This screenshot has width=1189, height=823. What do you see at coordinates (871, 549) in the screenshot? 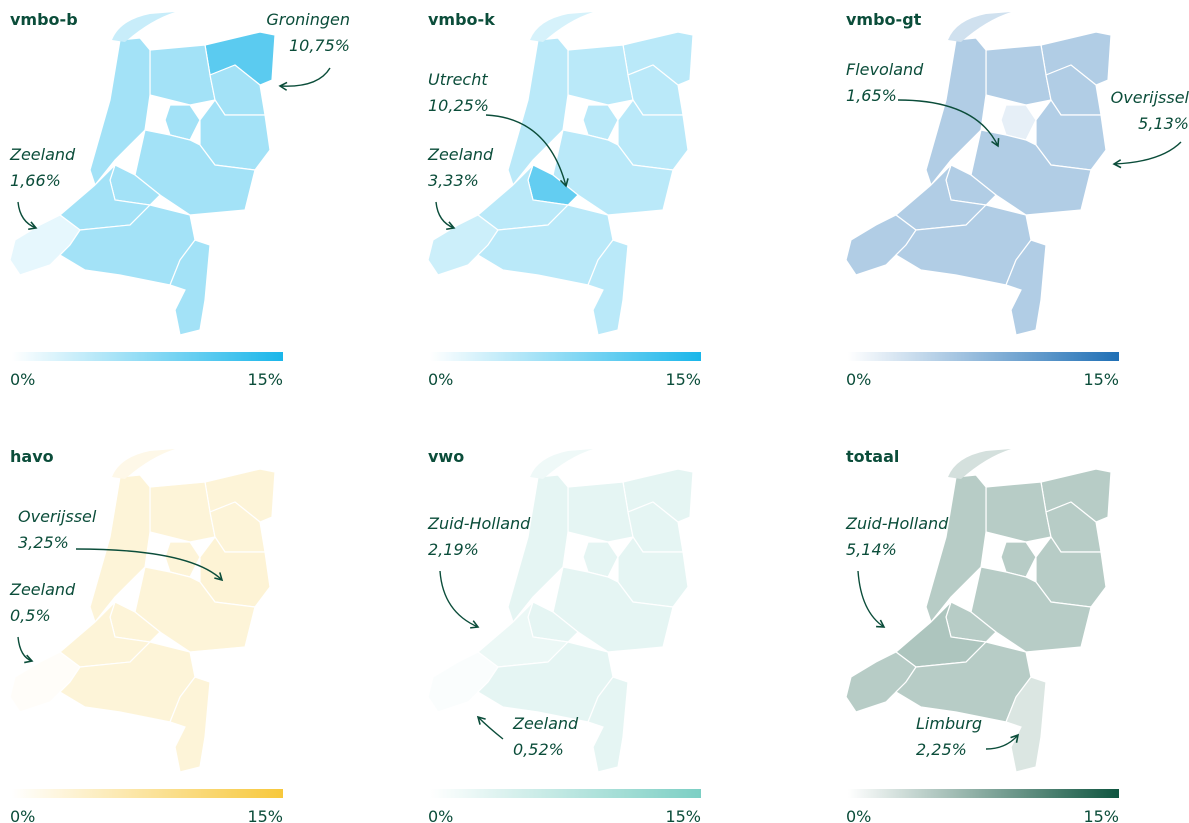
I see `annotation-value: 5,14%` at bounding box center [871, 549].